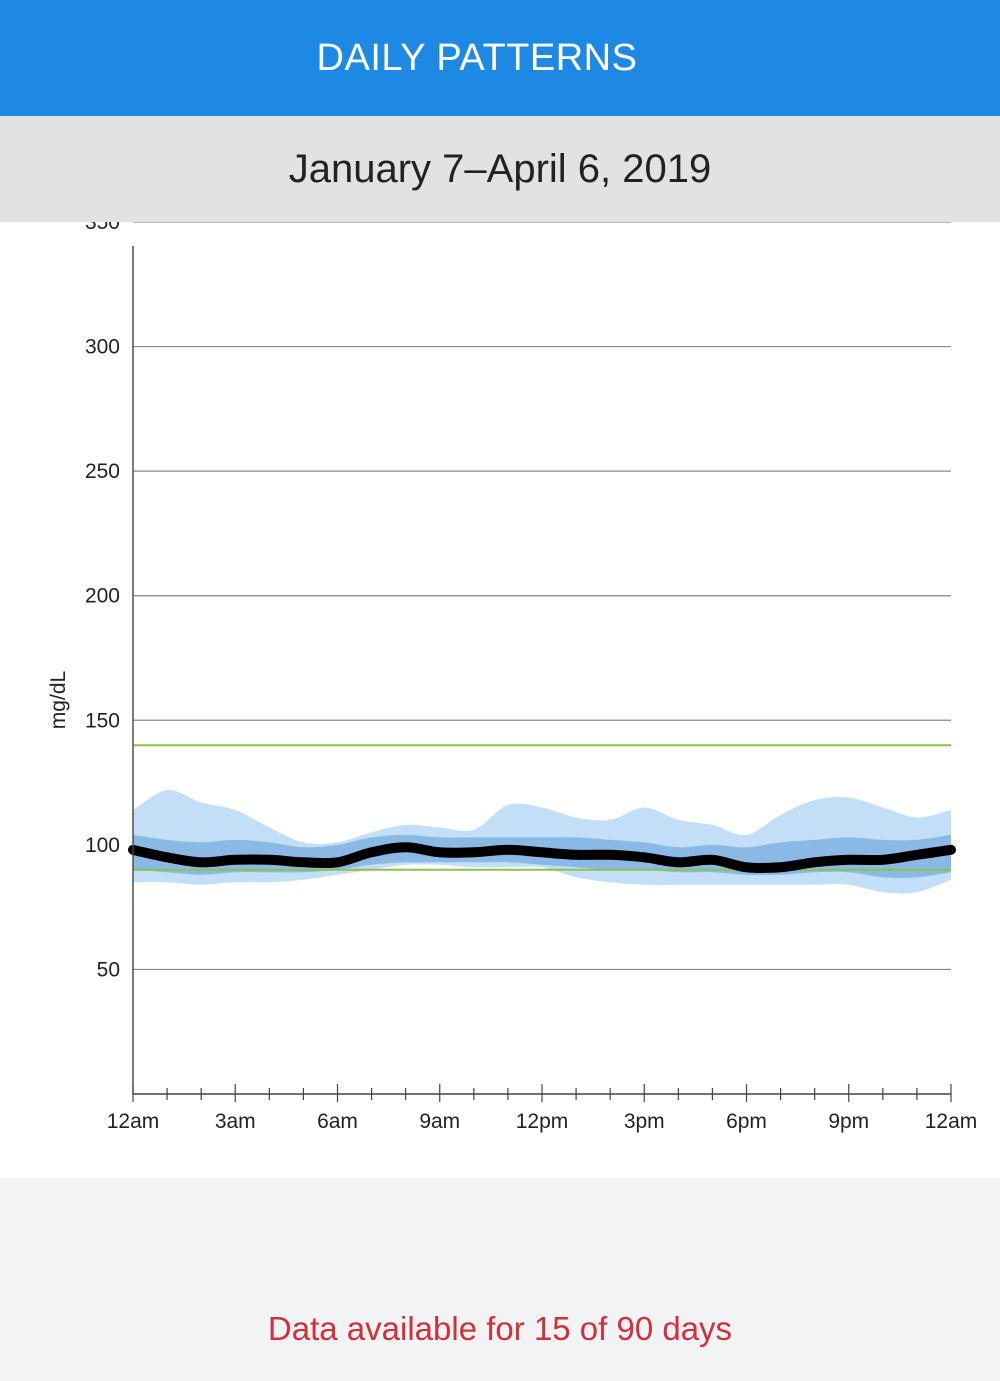 This screenshot has width=1000, height=1381. Describe the element at coordinates (102, 720) in the screenshot. I see `y-tick-label: 150` at that location.